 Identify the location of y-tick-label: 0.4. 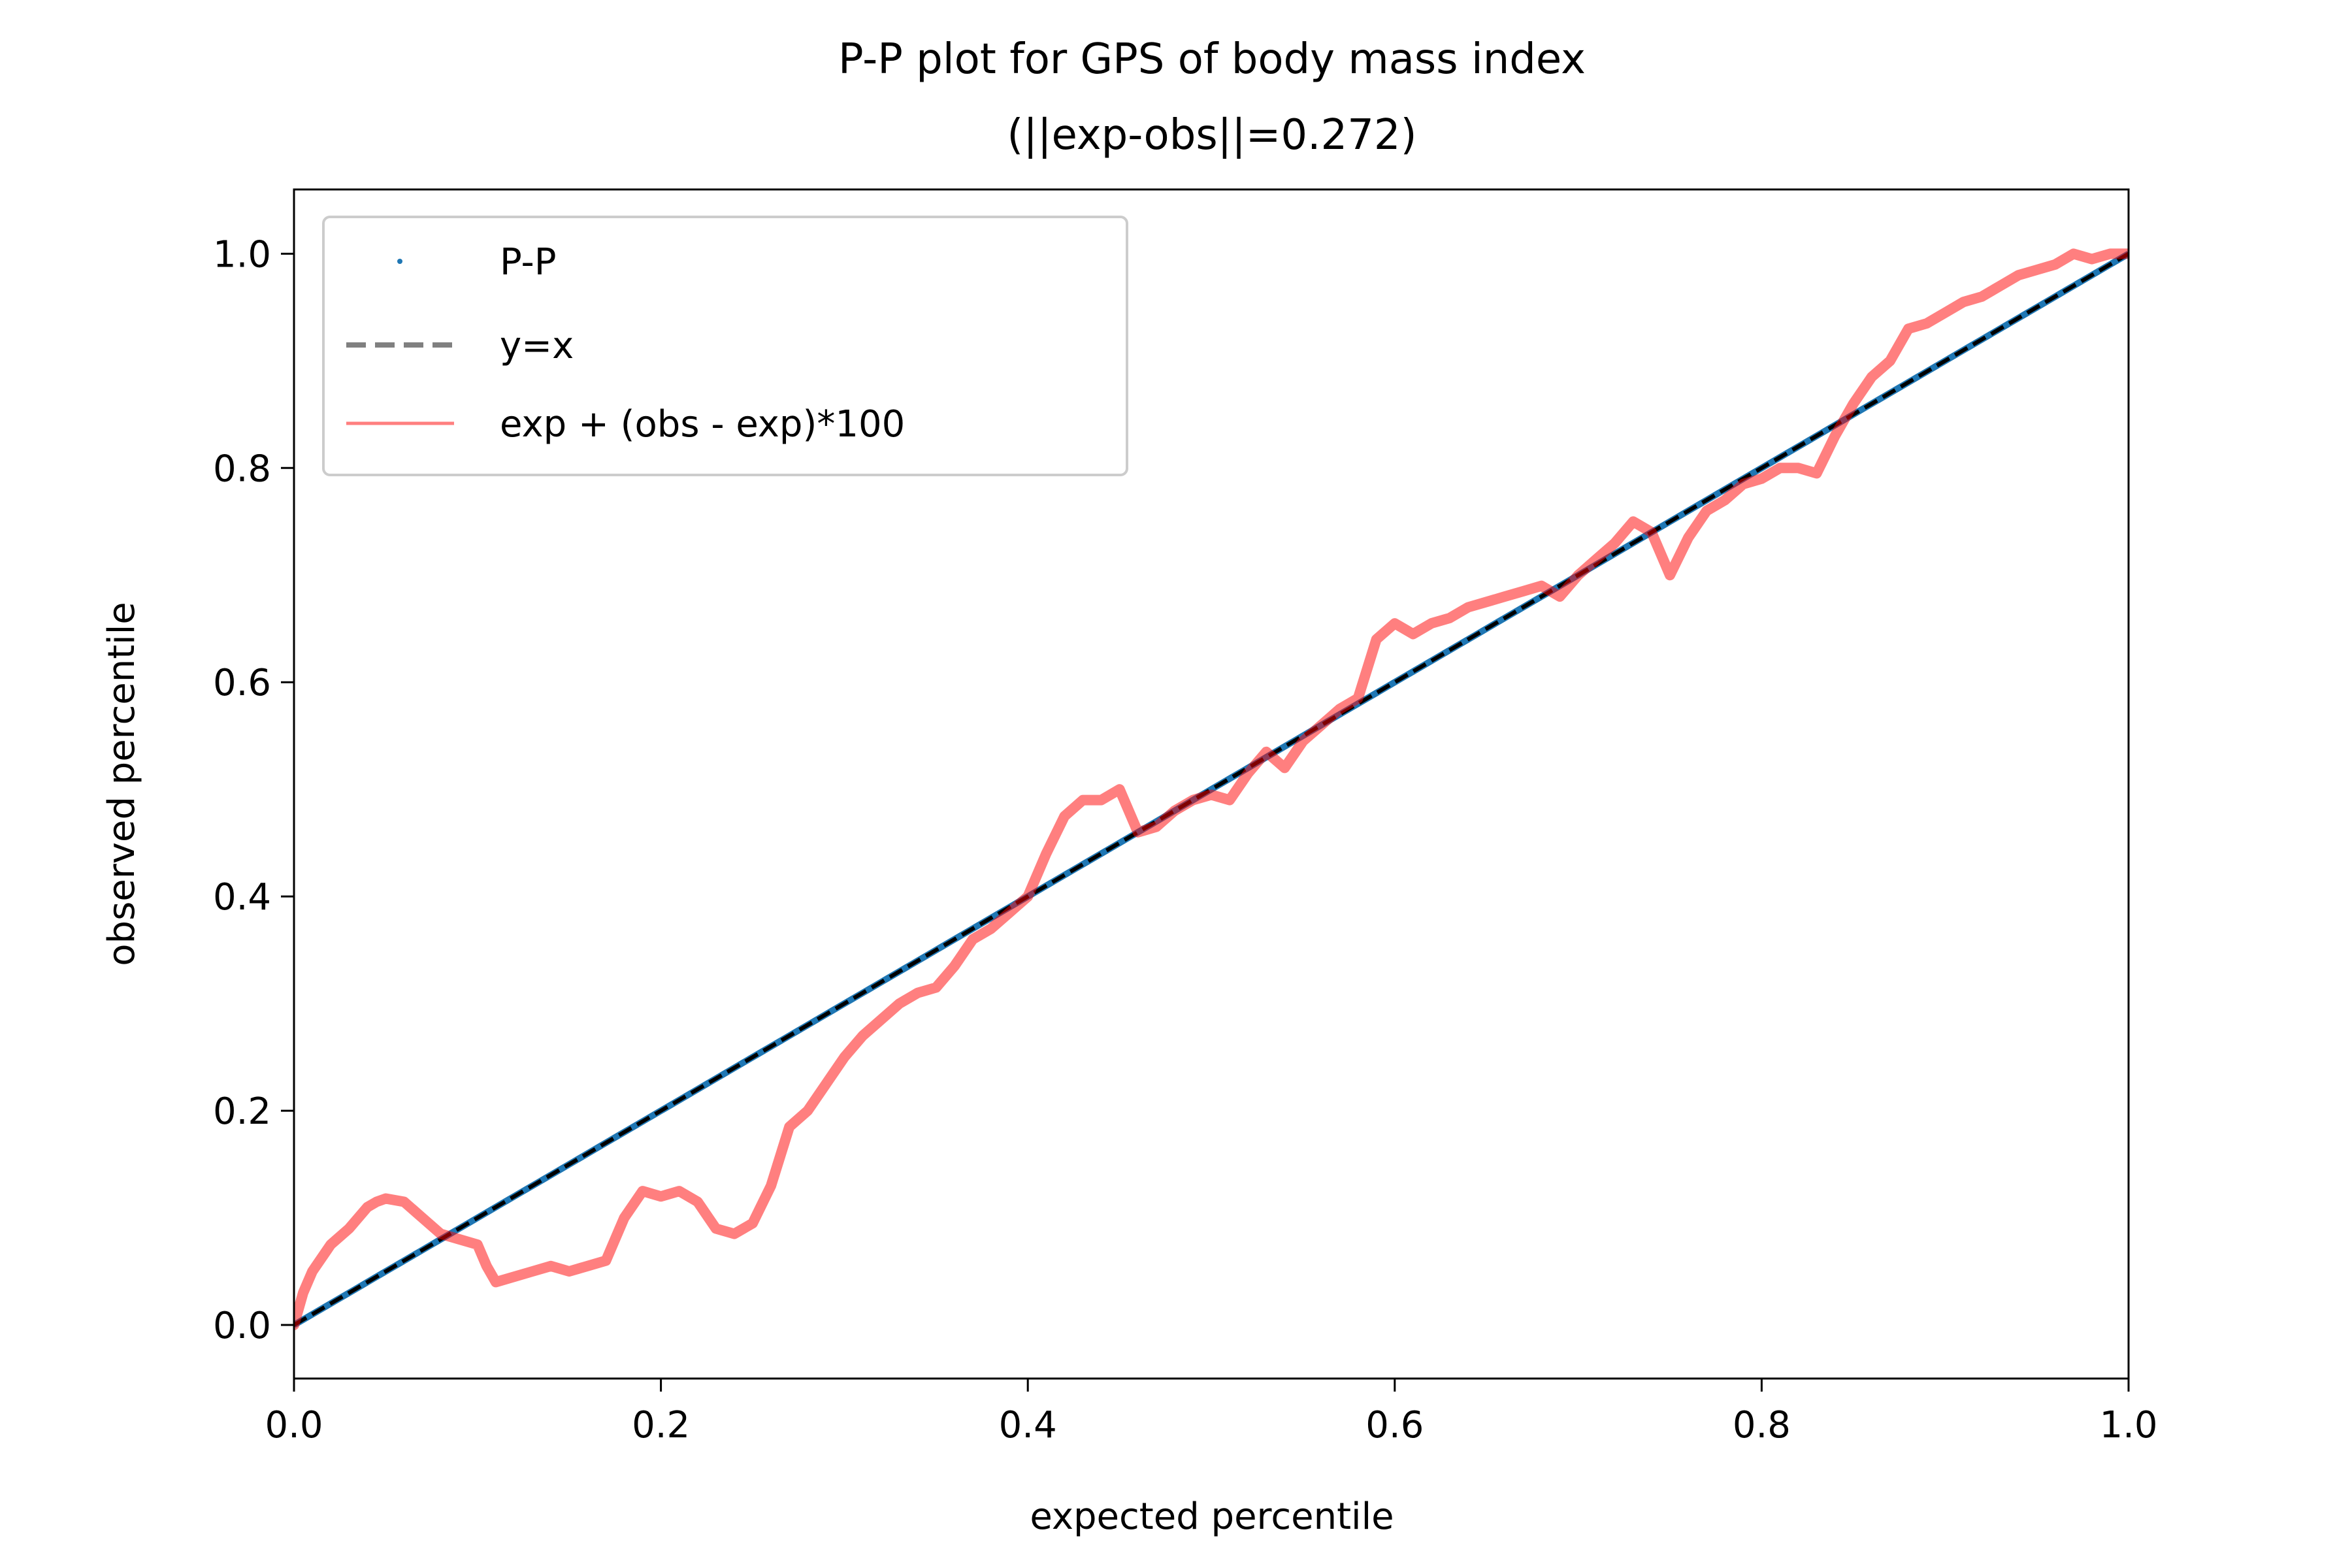
(242, 897).